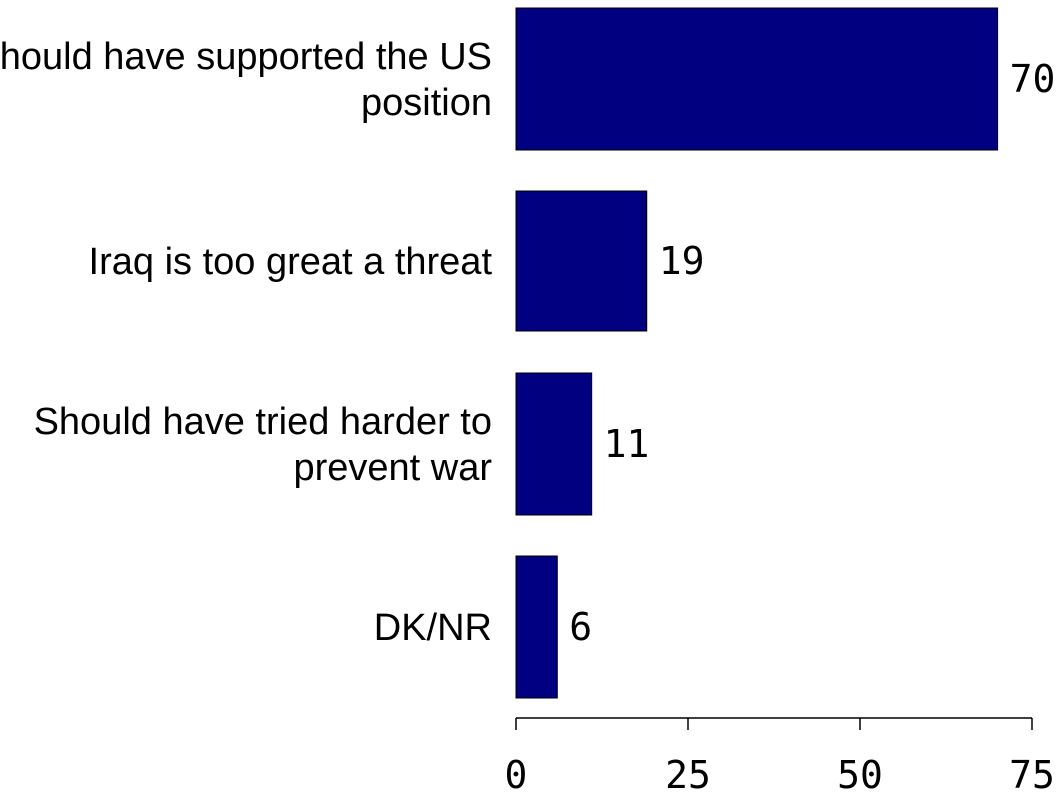  Describe the element at coordinates (580, 627) in the screenshot. I see `bar-value-label: 6` at that location.